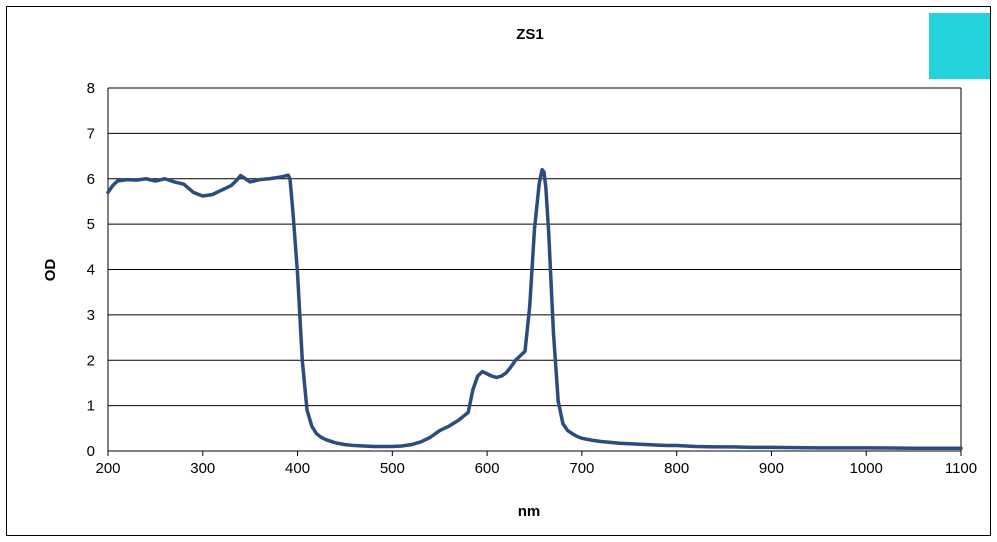 The image size is (997, 542). What do you see at coordinates (392, 468) in the screenshot?
I see `x-tick-label: 500` at bounding box center [392, 468].